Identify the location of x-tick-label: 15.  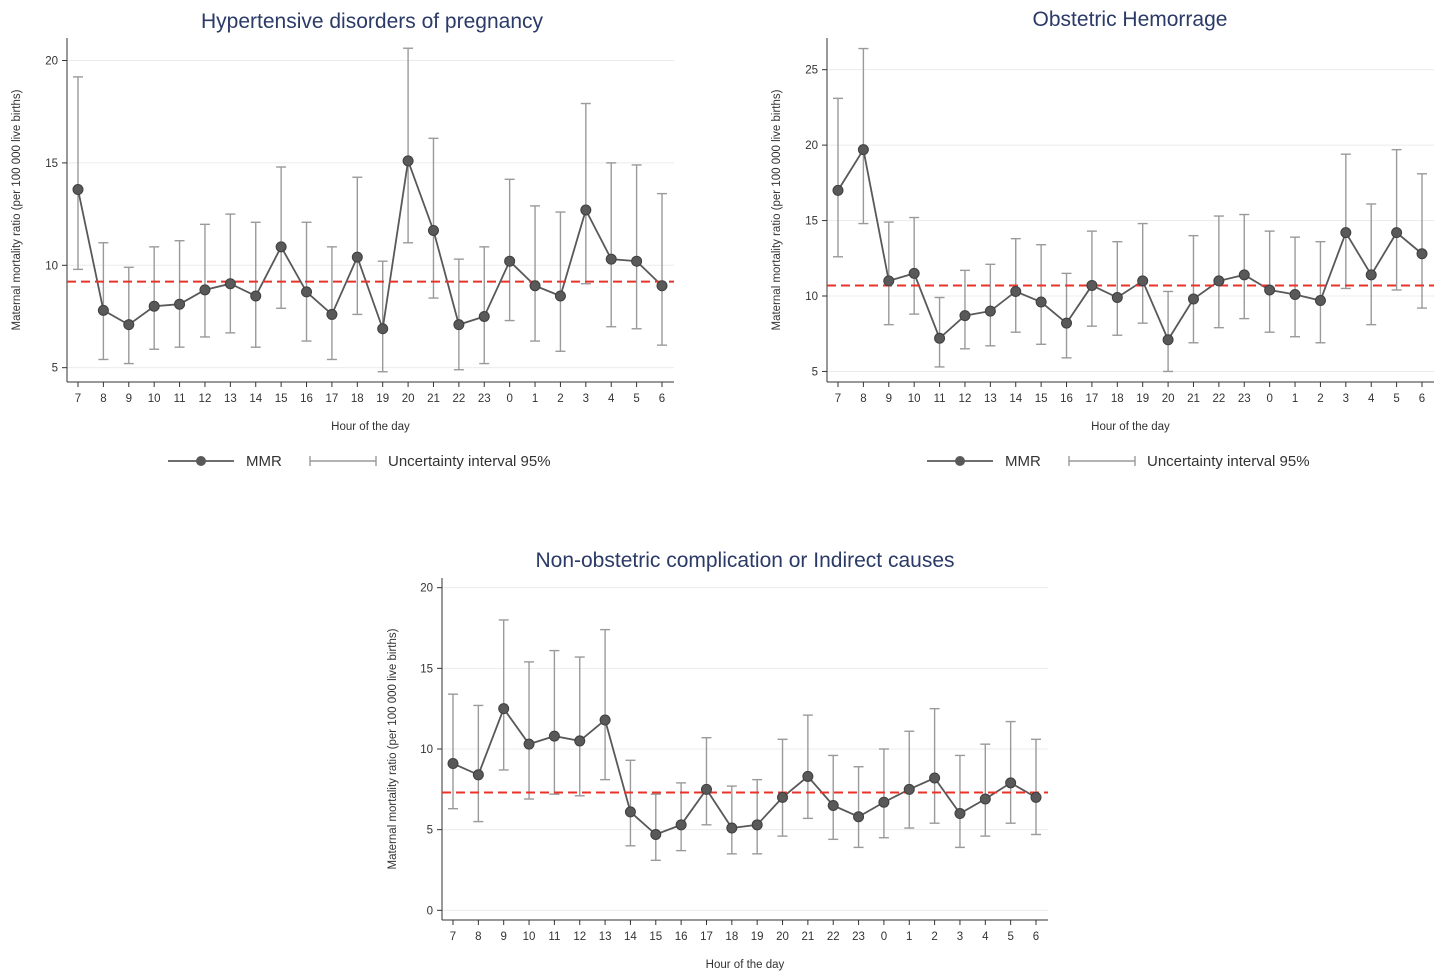
(281, 399).